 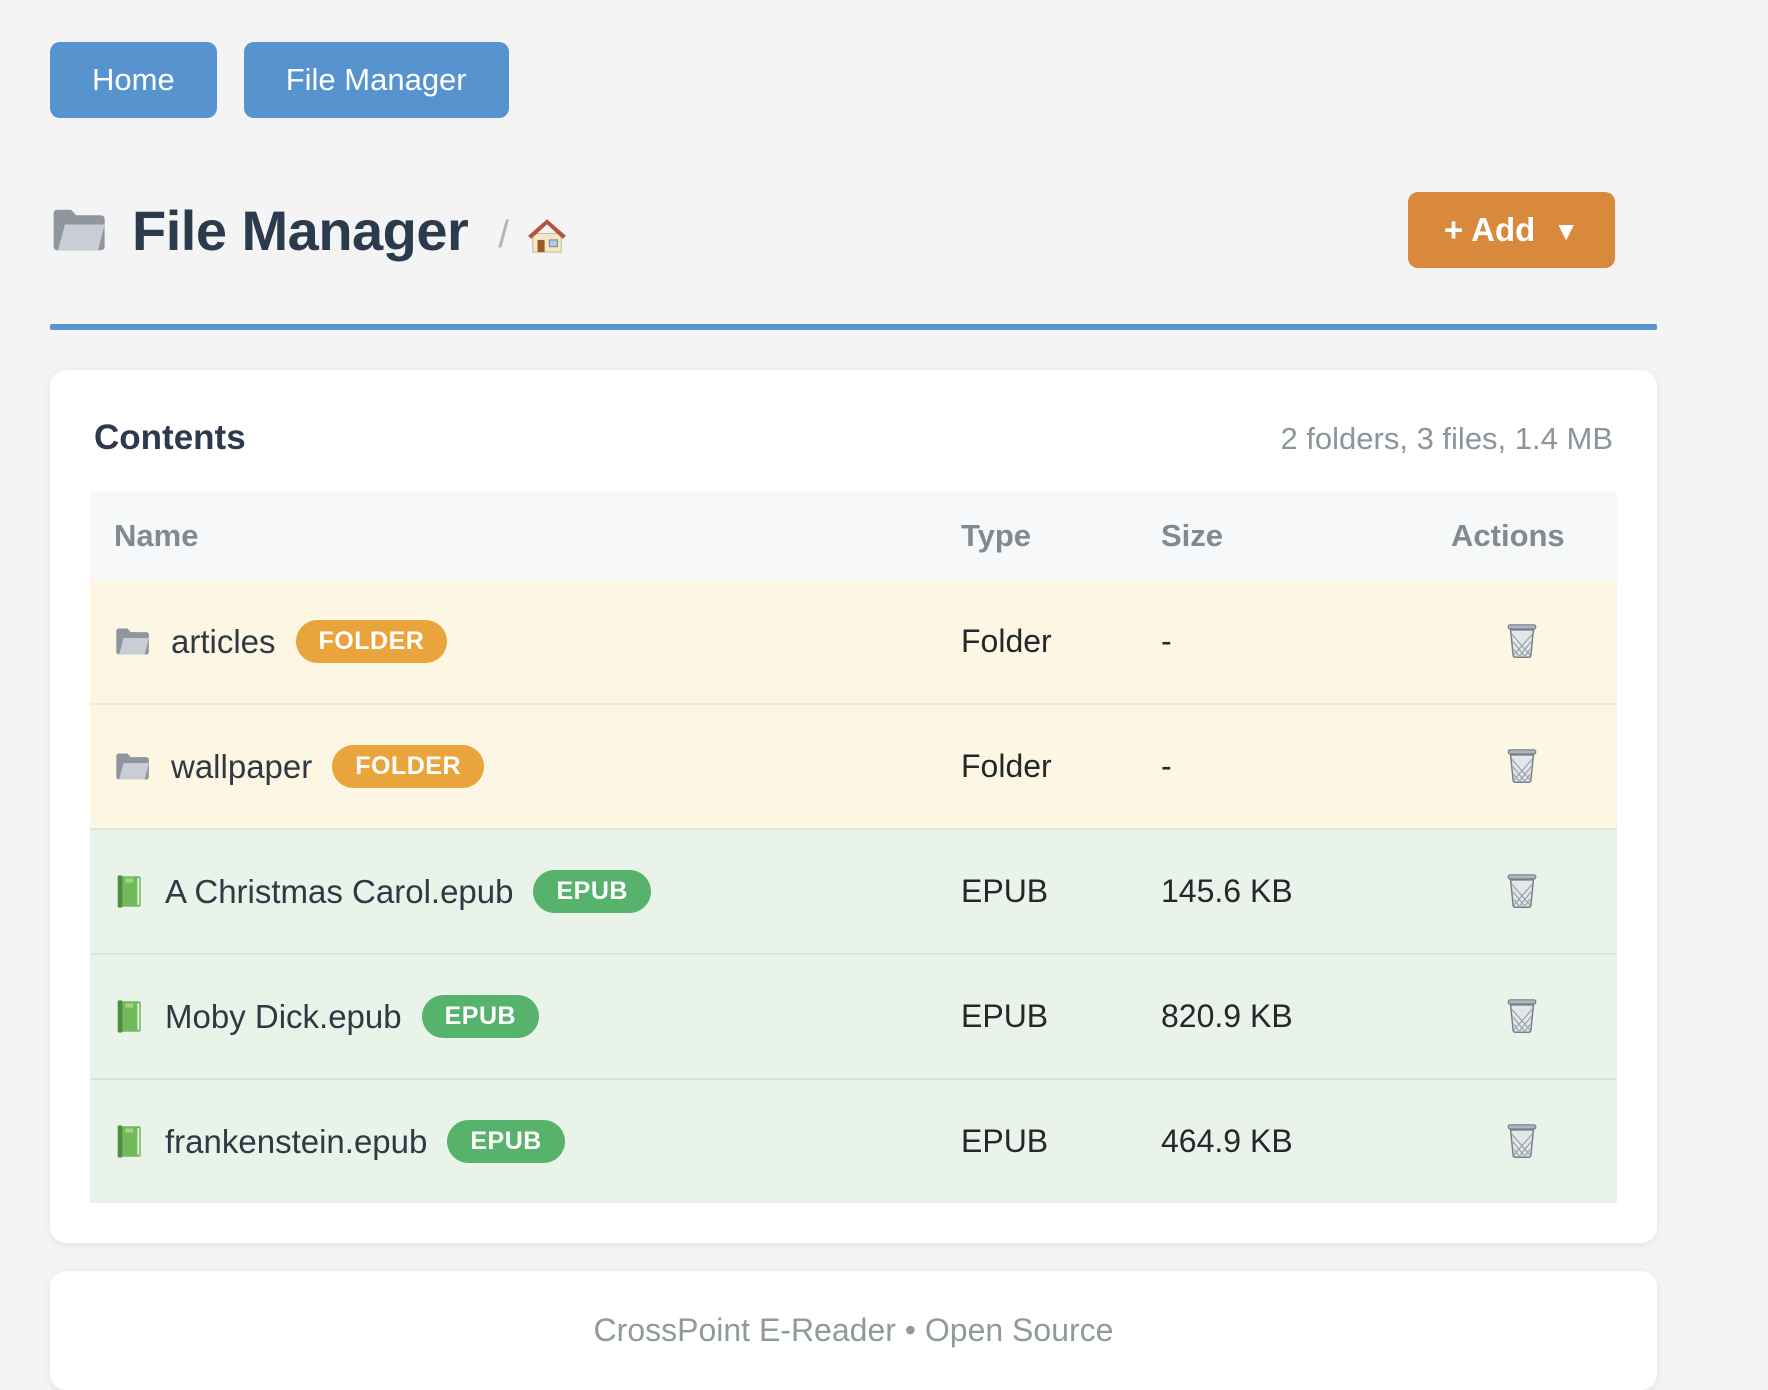 What do you see at coordinates (853, 80) in the screenshot?
I see `top-nav: Home File Manager` at bounding box center [853, 80].